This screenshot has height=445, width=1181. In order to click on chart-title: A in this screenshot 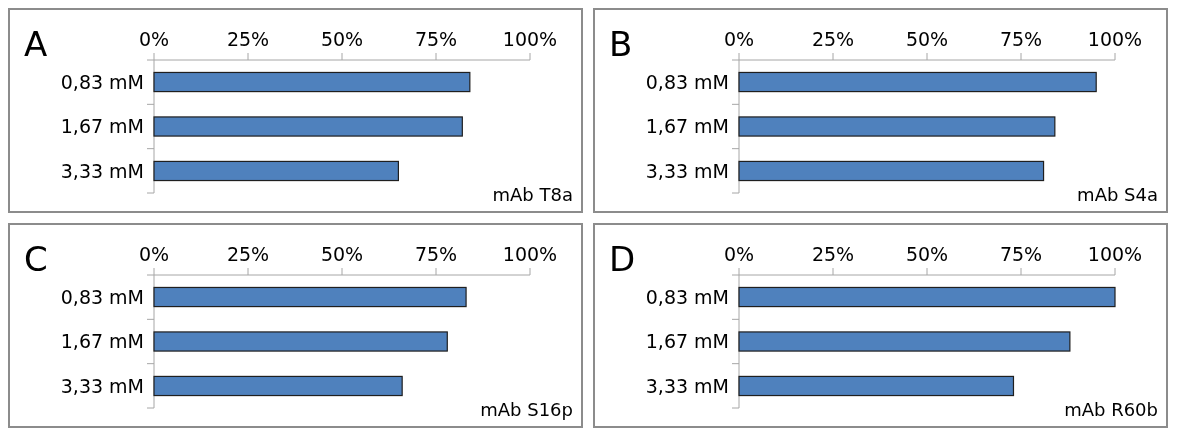, I will do `click(36, 44)`.